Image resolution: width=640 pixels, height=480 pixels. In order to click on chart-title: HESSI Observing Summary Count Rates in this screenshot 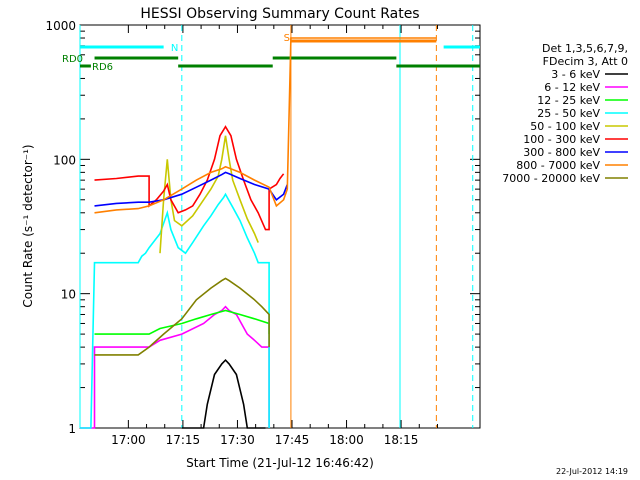, I will do `click(279, 14)`.